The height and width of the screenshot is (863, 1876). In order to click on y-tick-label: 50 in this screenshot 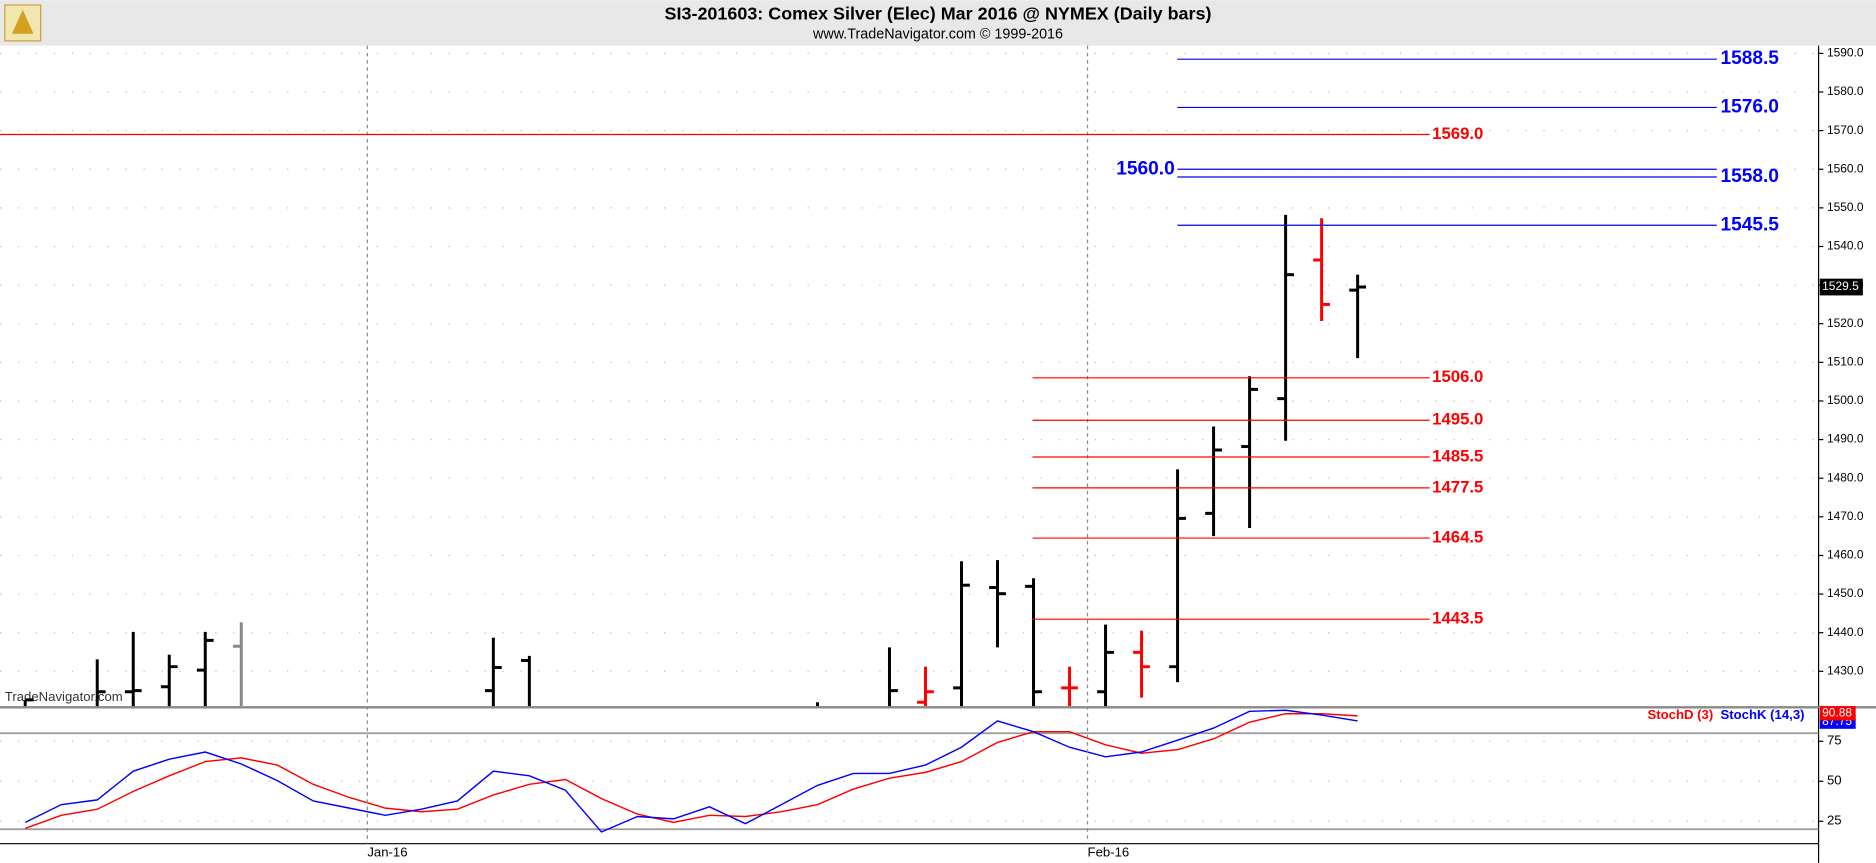, I will do `click(1834, 780)`.